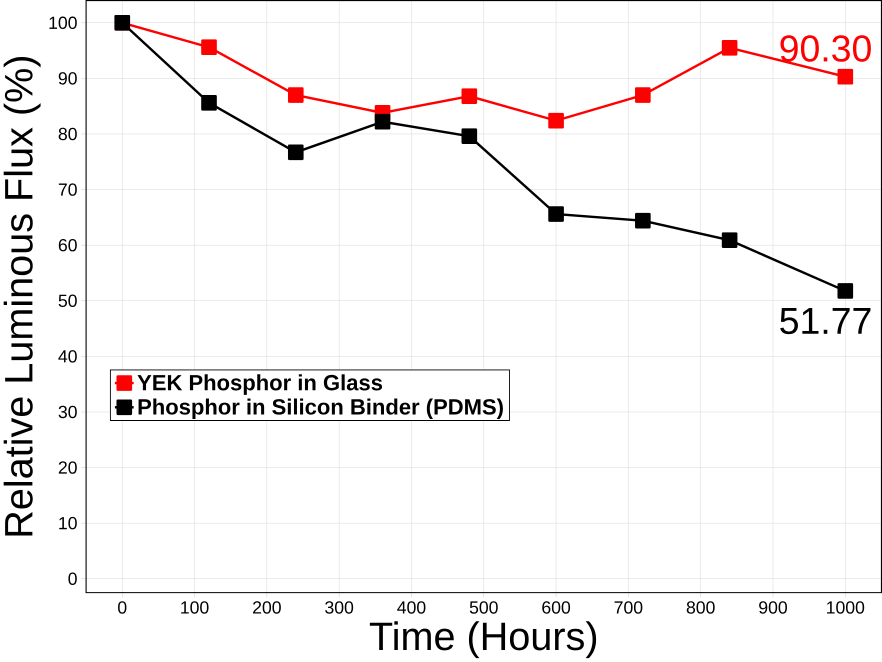 The width and height of the screenshot is (882, 662). Describe the element at coordinates (122, 607) in the screenshot. I see `x-tick-label: 0` at that location.